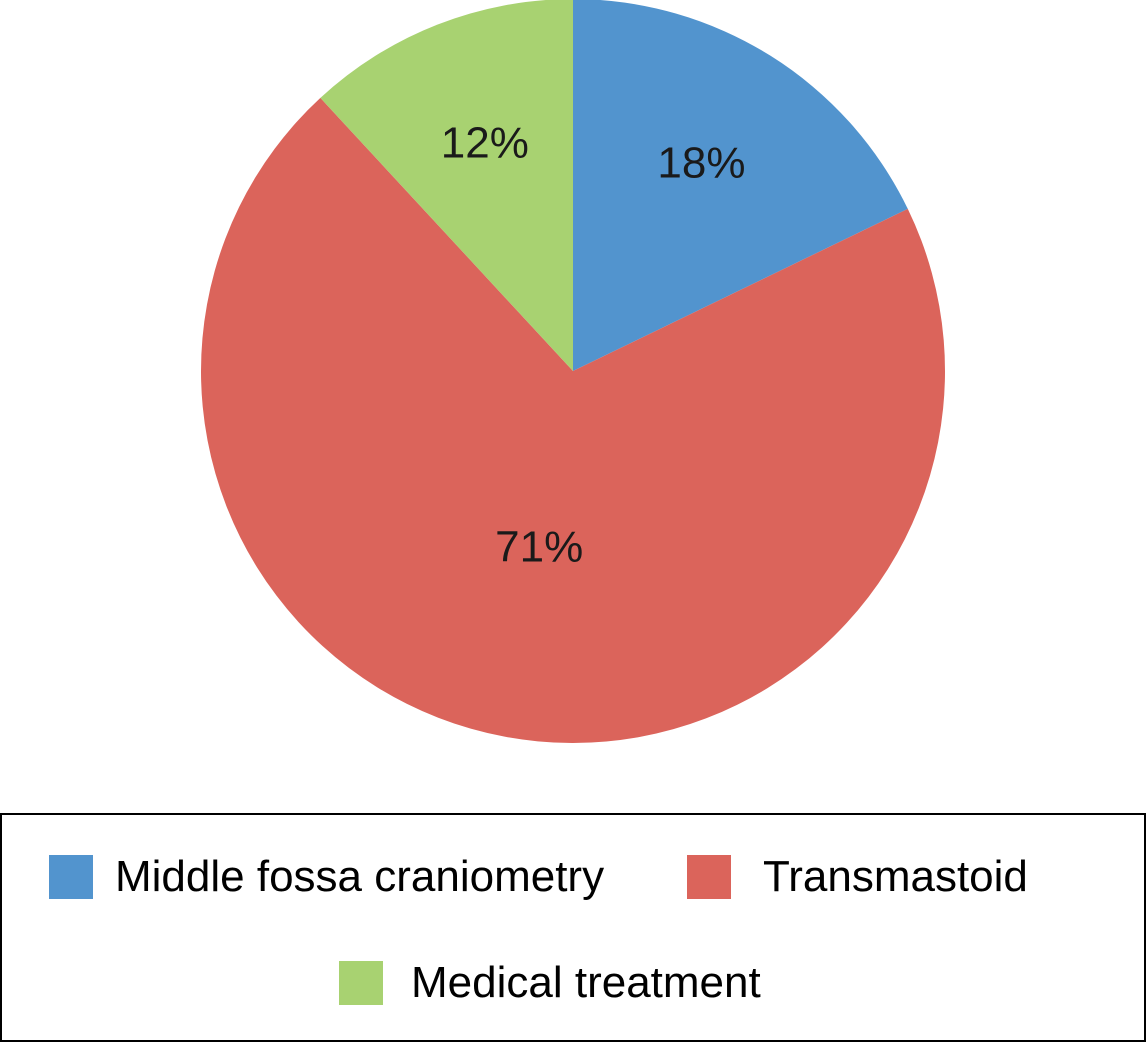  Describe the element at coordinates (446, 185) in the screenshot. I see `pie-slice-medical-treatment` at that location.